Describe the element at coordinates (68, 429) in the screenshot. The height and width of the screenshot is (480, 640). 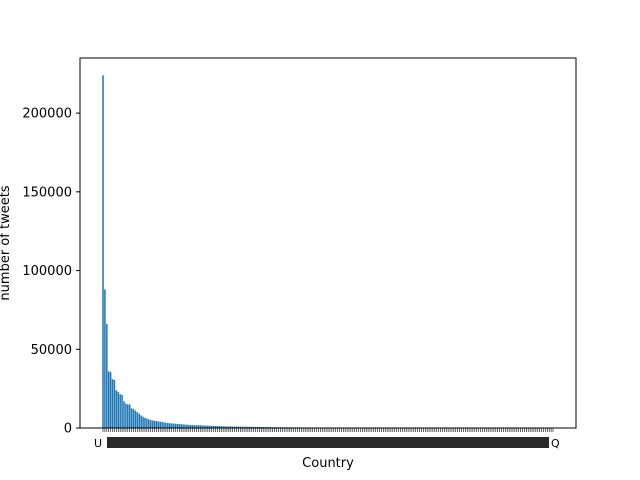
I see `y-tick-label: 0` at that location.